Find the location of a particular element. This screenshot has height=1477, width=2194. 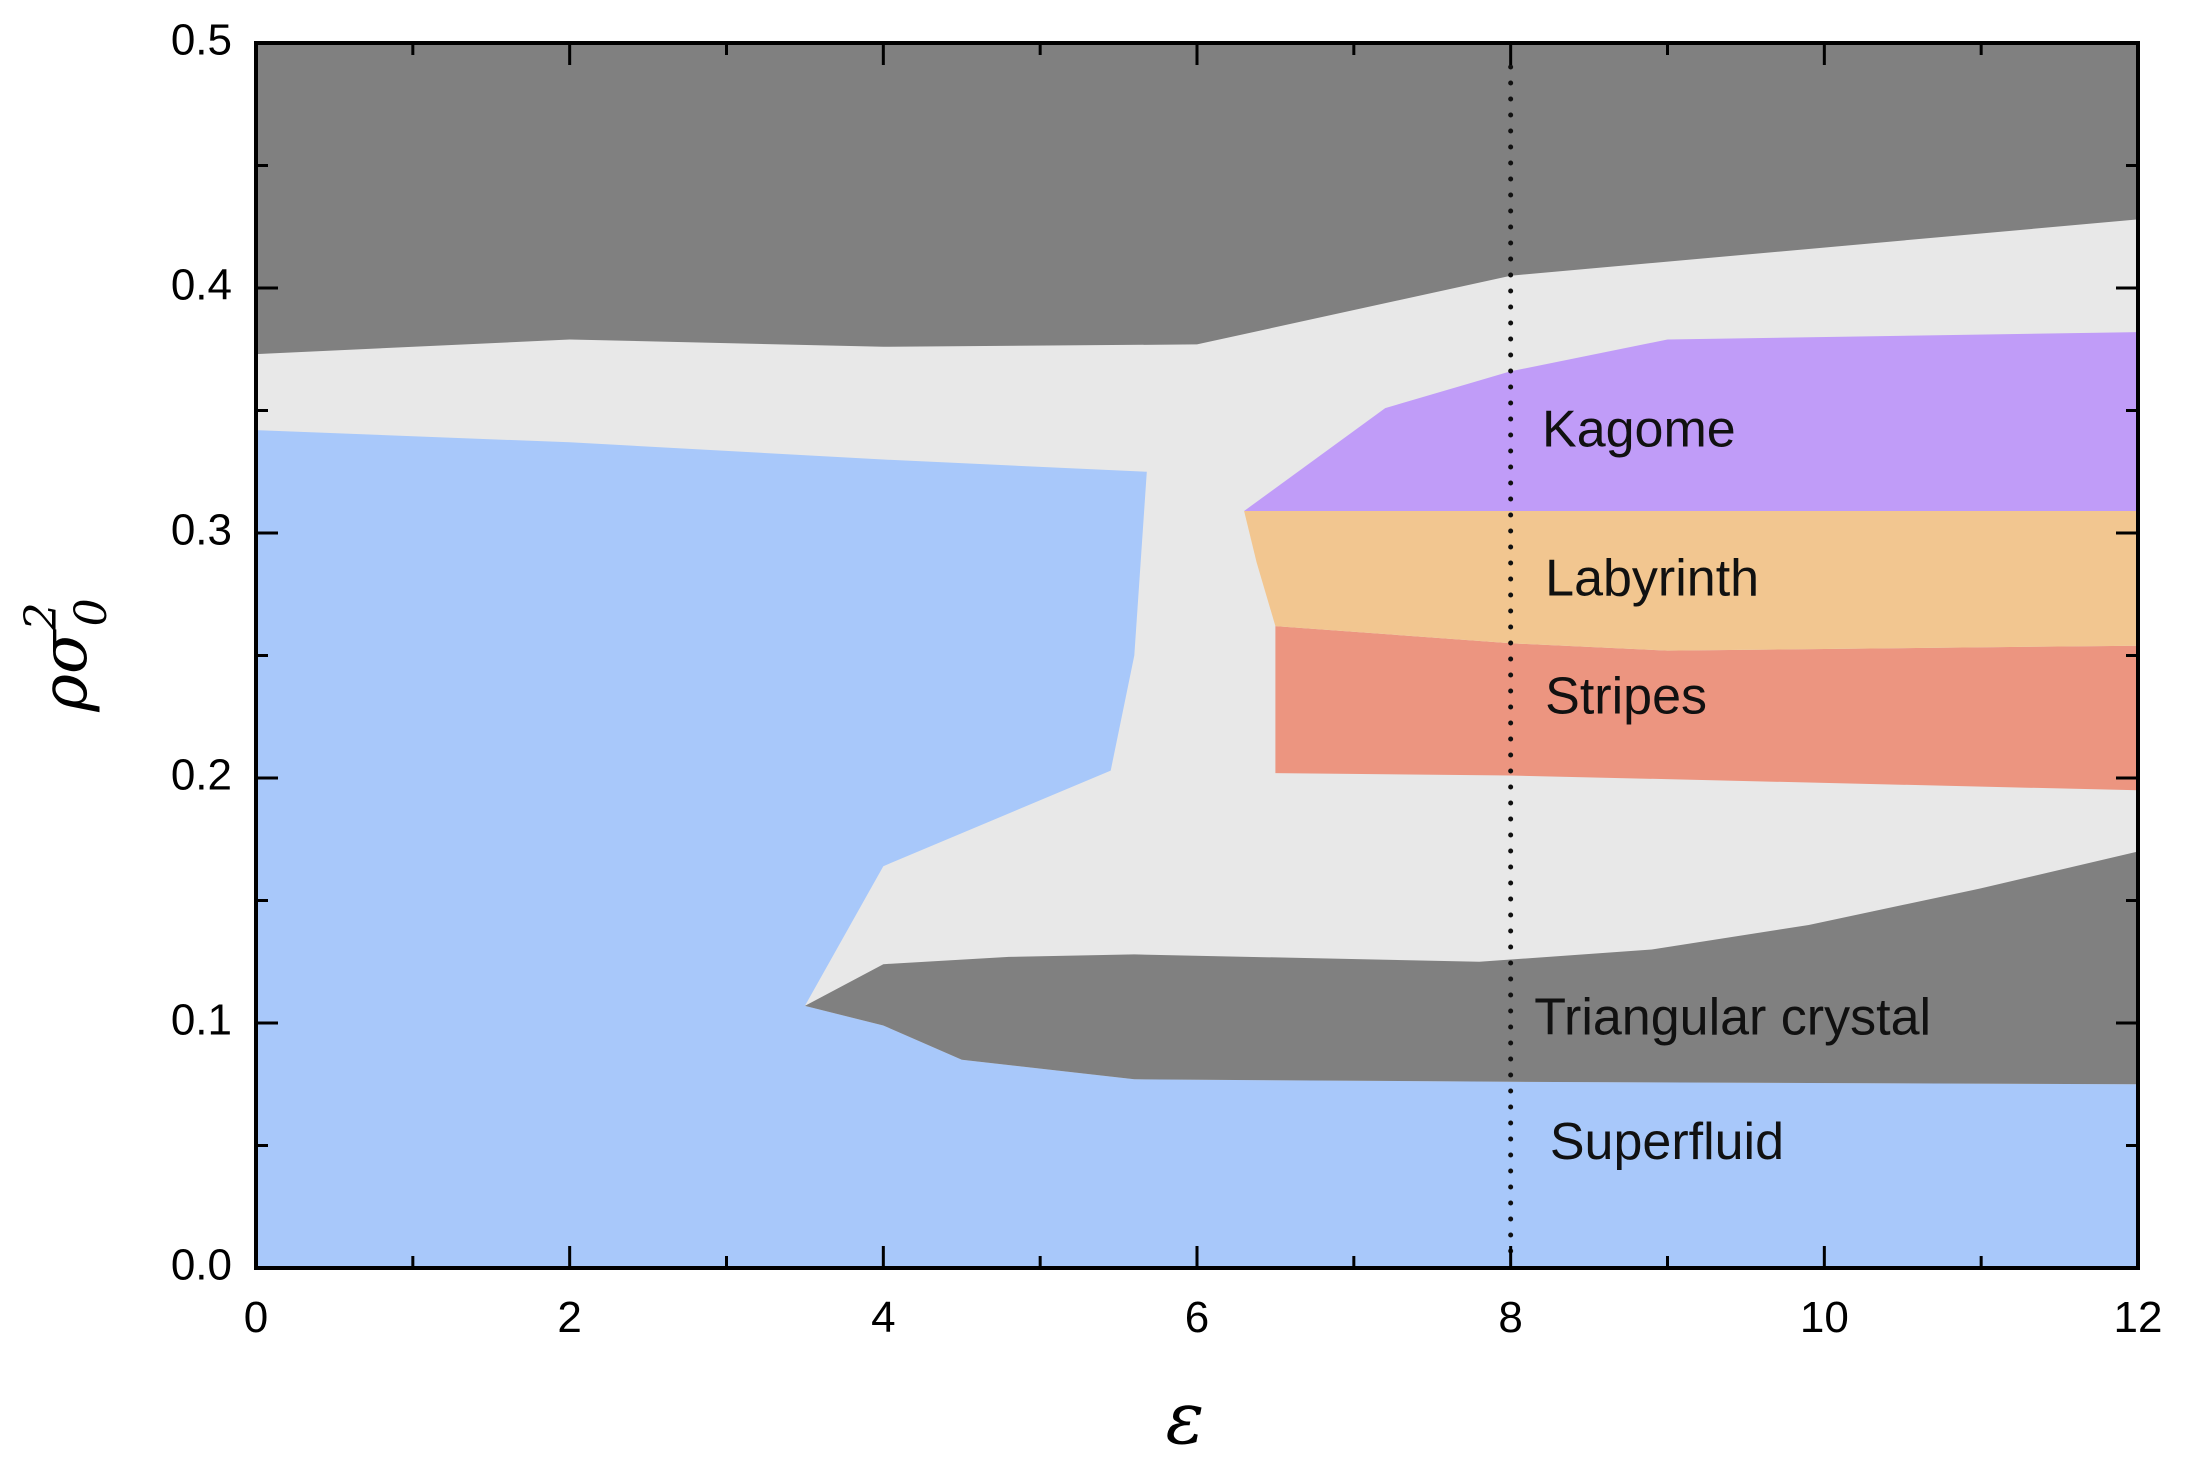

x-tick-label: 4 is located at coordinates (883, 1317).